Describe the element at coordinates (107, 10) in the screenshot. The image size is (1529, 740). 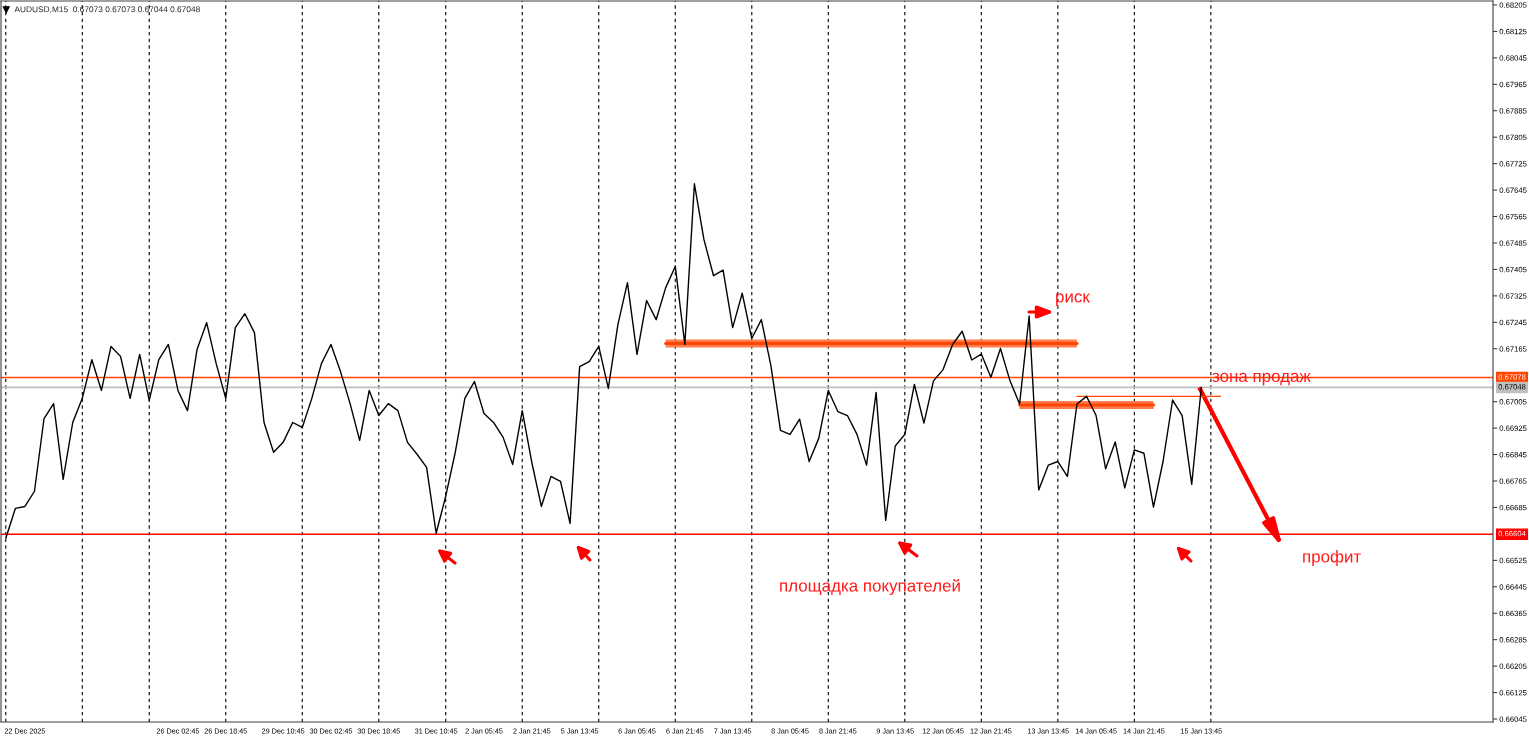
I see `text: AUDUSD,M15 0.67073 0.67073 0.67044 0.67048` at that location.